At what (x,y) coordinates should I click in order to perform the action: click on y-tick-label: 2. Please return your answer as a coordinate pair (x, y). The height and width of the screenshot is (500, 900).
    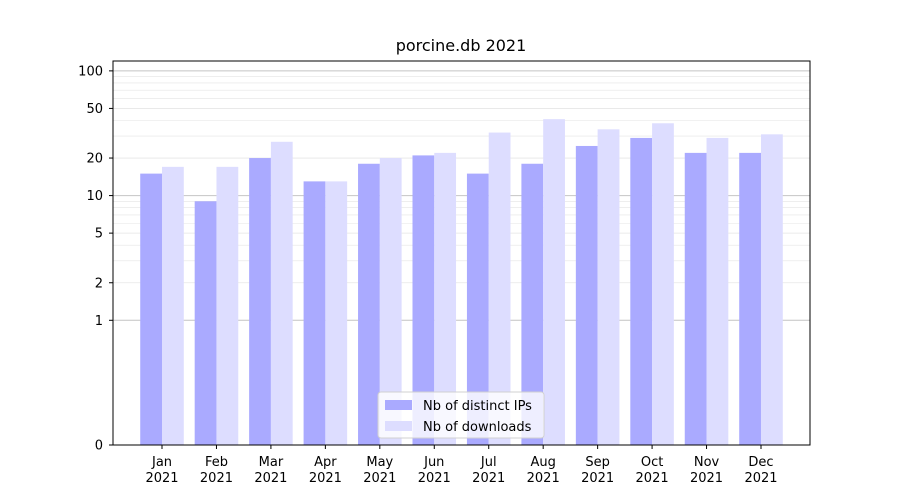
    Looking at the image, I should click on (99, 283).